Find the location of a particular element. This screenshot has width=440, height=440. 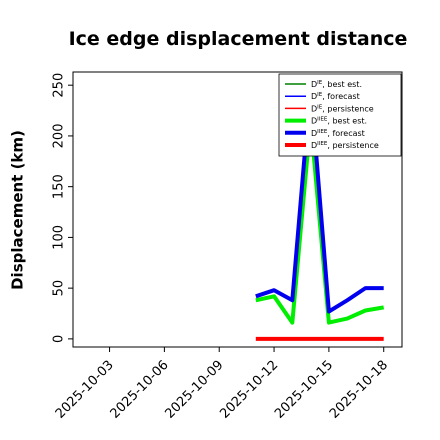

x-tick-label: 2025-10-18 is located at coordinates (359, 390).